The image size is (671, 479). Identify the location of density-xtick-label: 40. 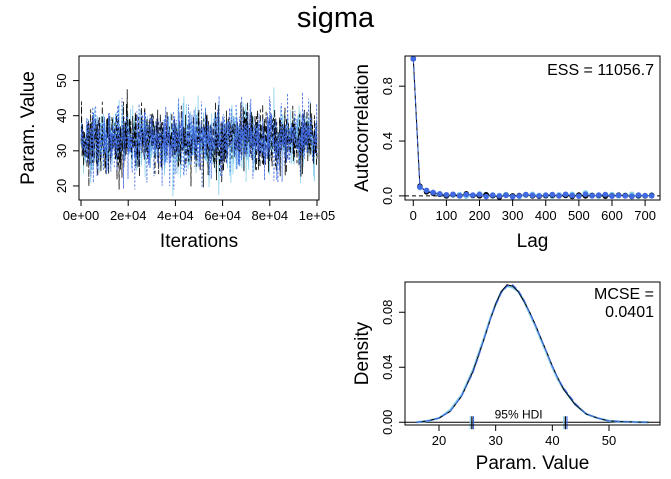
(552, 440).